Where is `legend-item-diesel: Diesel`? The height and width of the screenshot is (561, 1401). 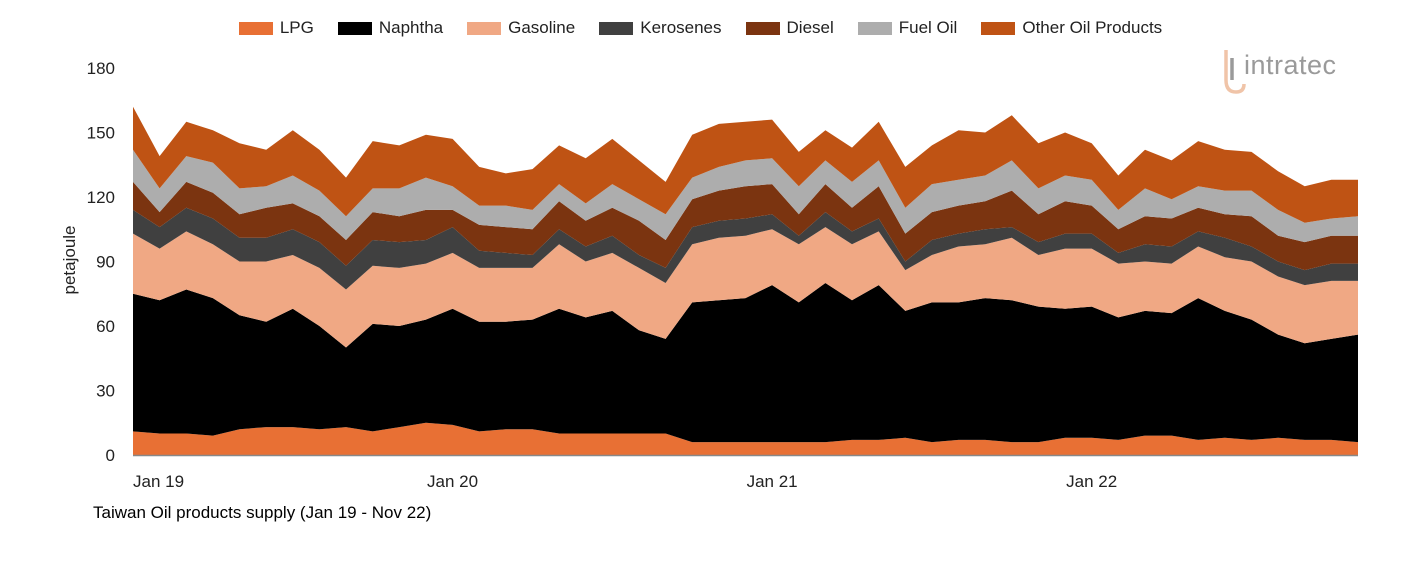
legend-item-diesel: Diesel is located at coordinates (789, 28).